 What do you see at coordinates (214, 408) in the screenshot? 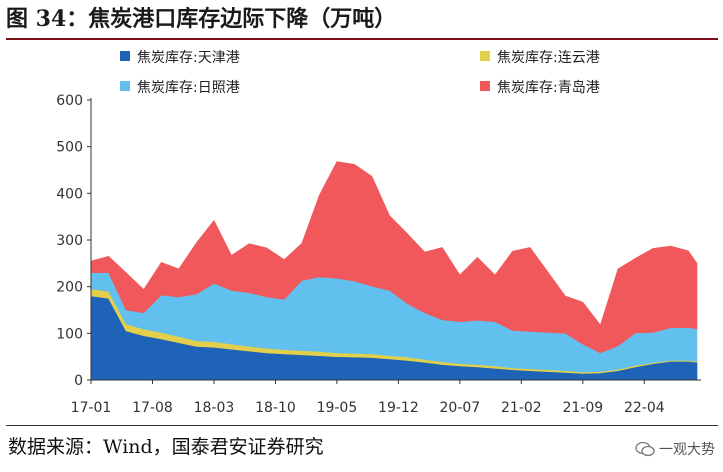
I see `x-tick-label: 18-03` at bounding box center [214, 408].